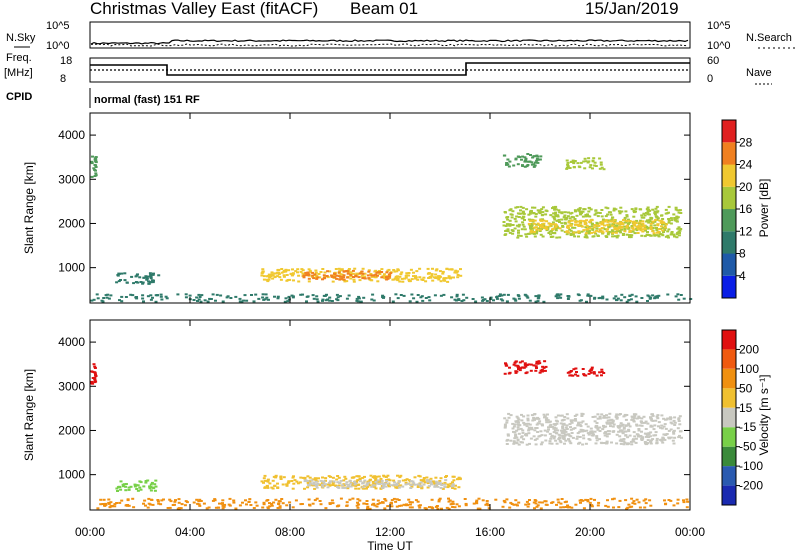 The width and height of the screenshot is (800, 554). What do you see at coordinates (742, 254) in the screenshot?
I see `colorbar-tick-label: 8` at bounding box center [742, 254].